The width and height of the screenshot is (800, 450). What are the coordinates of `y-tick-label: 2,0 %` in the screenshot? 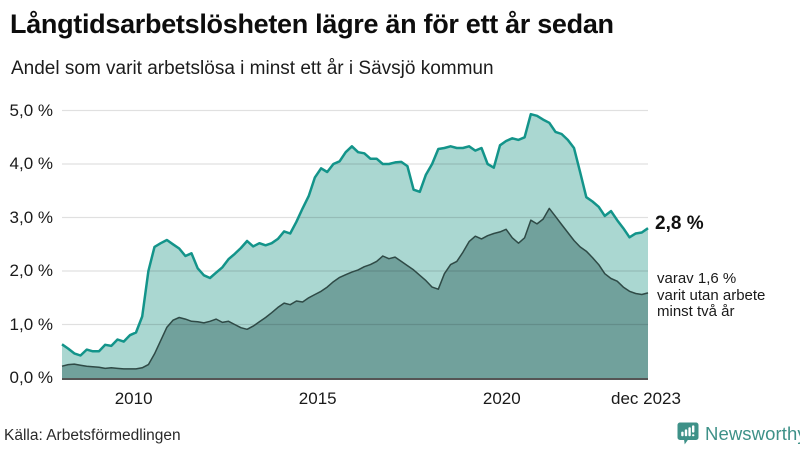 It's located at (31, 270).